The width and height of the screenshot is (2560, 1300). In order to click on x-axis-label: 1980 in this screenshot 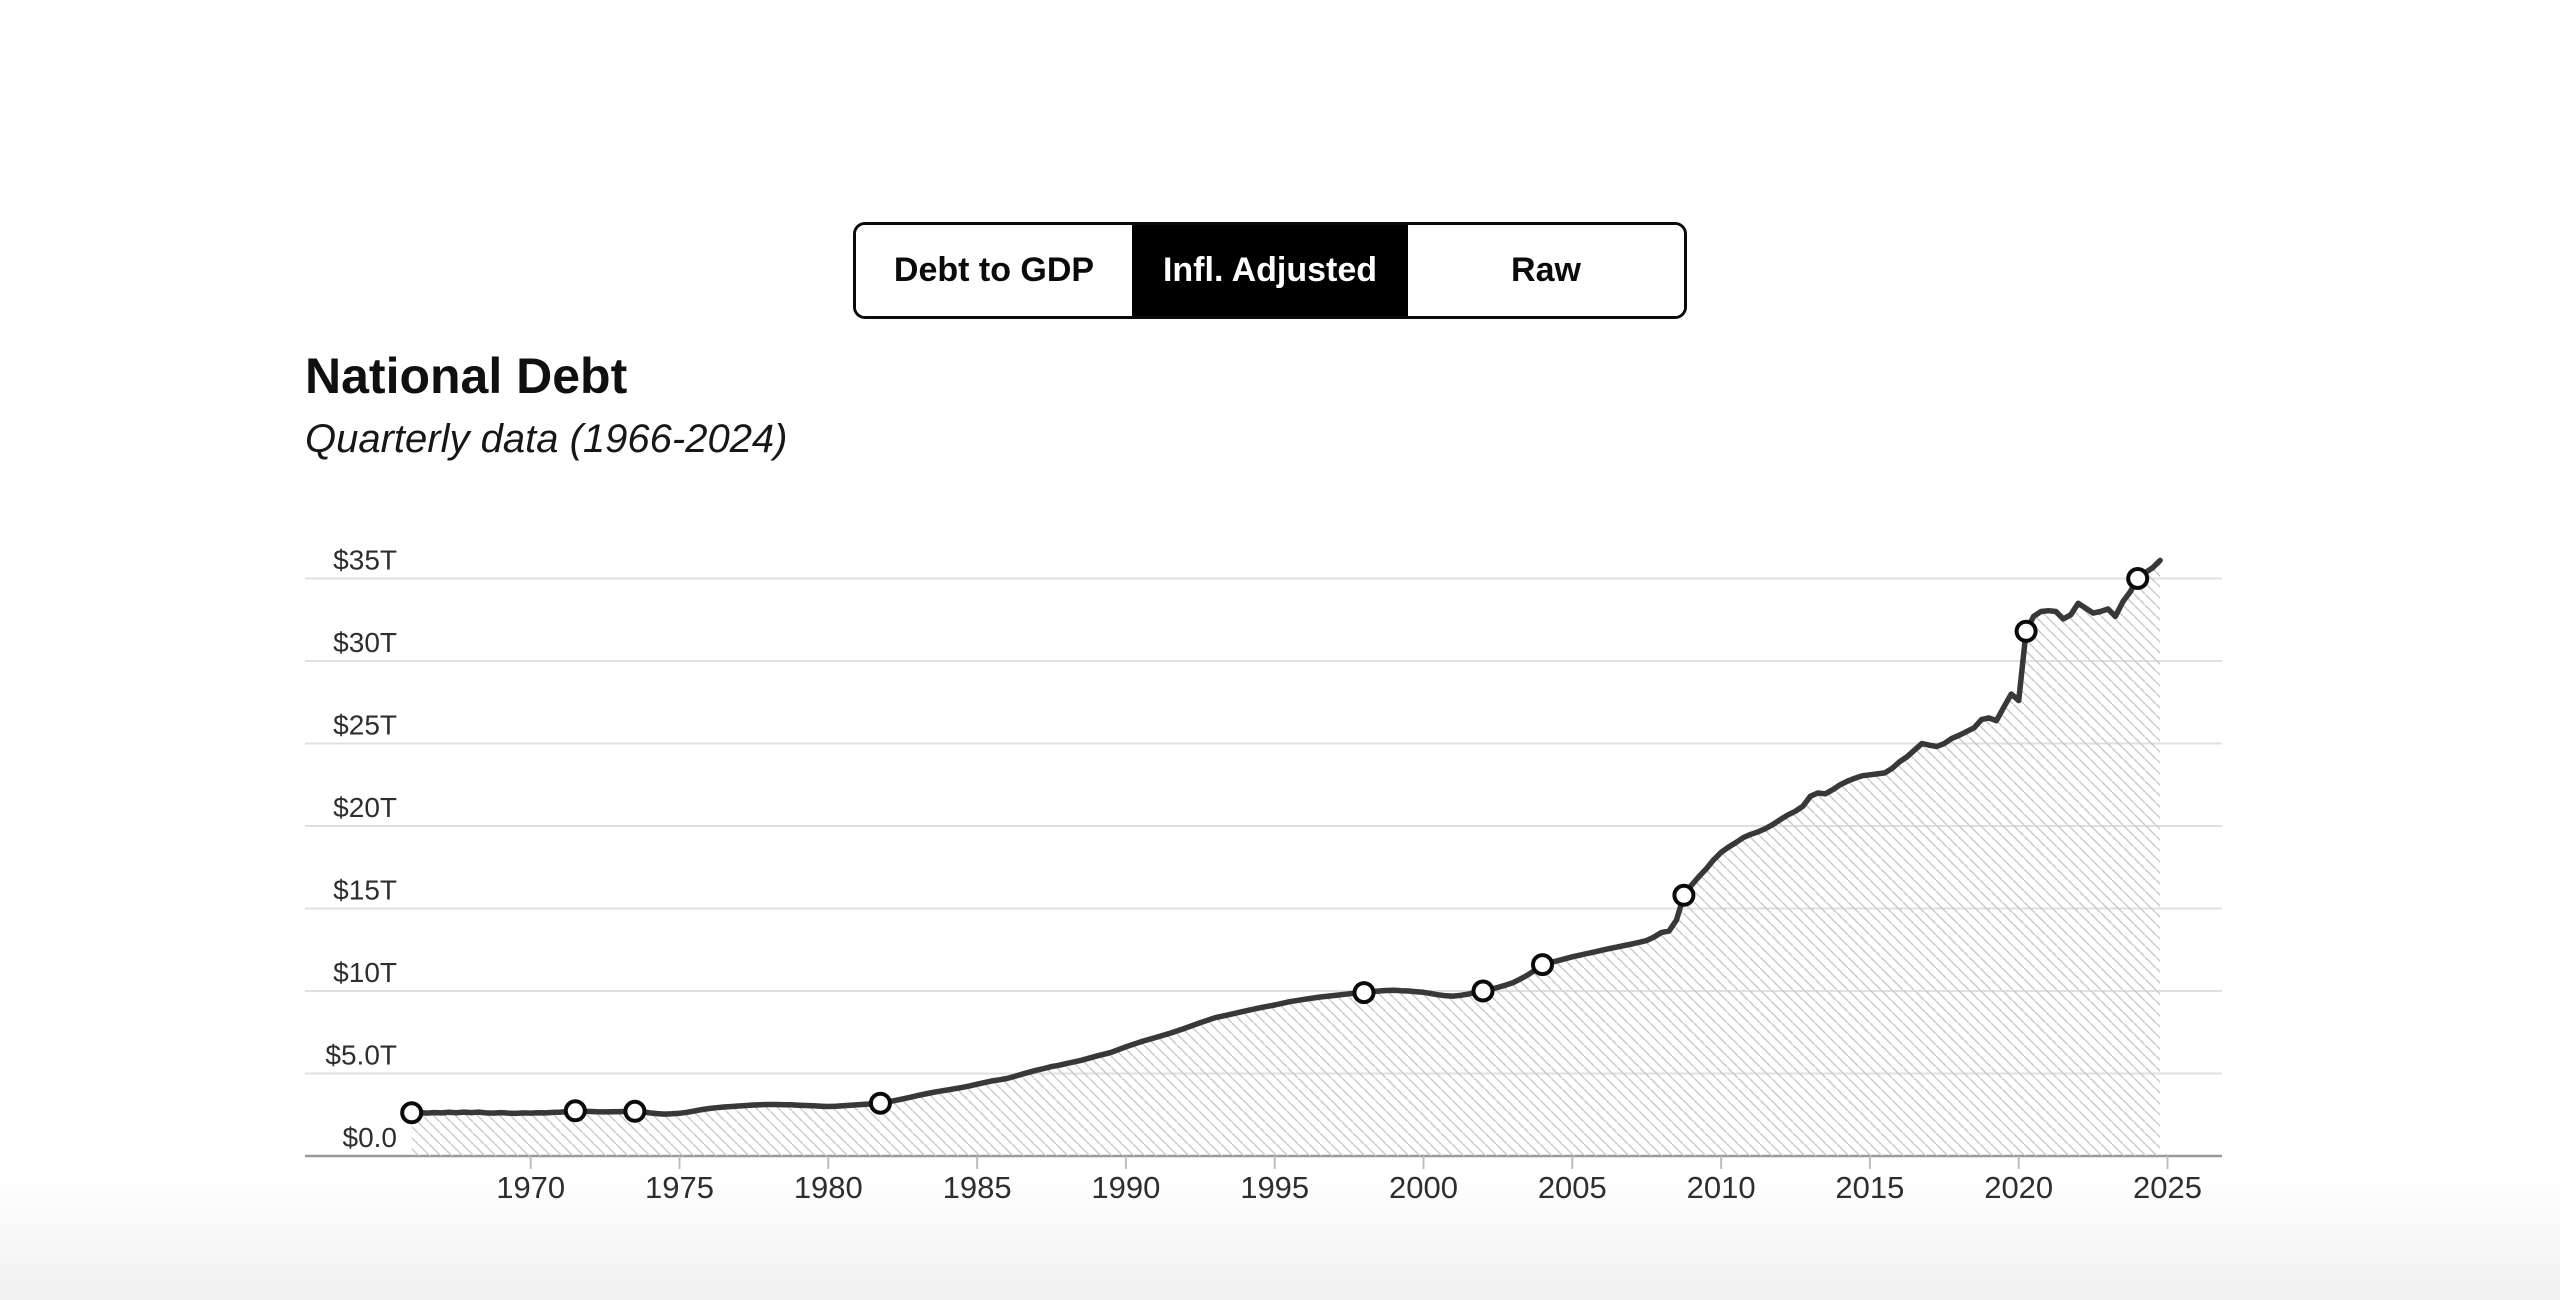, I will do `click(828, 1187)`.